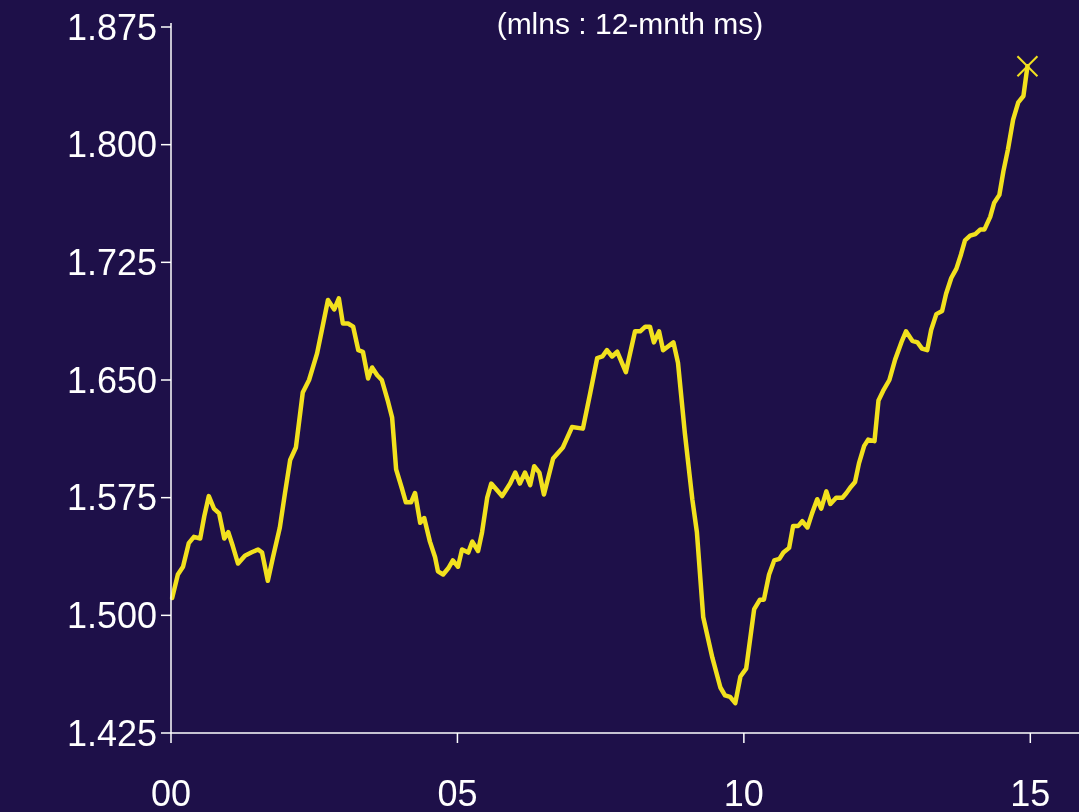  Describe the element at coordinates (111, 380) in the screenshot. I see `y-tick-label: 1.650` at that location.